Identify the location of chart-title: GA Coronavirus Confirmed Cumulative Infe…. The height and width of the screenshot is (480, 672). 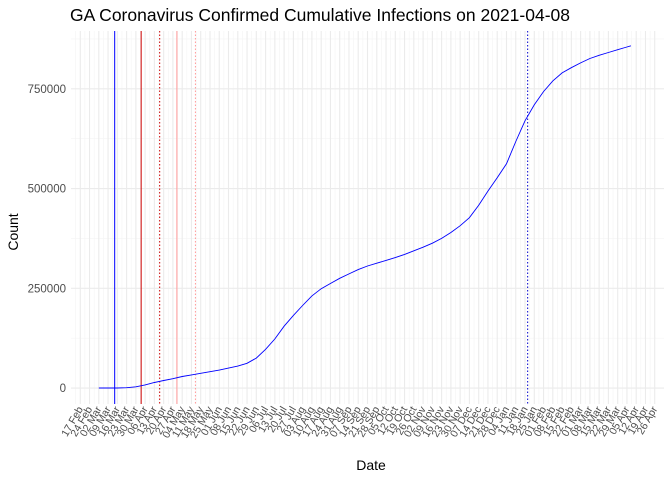
(320, 15).